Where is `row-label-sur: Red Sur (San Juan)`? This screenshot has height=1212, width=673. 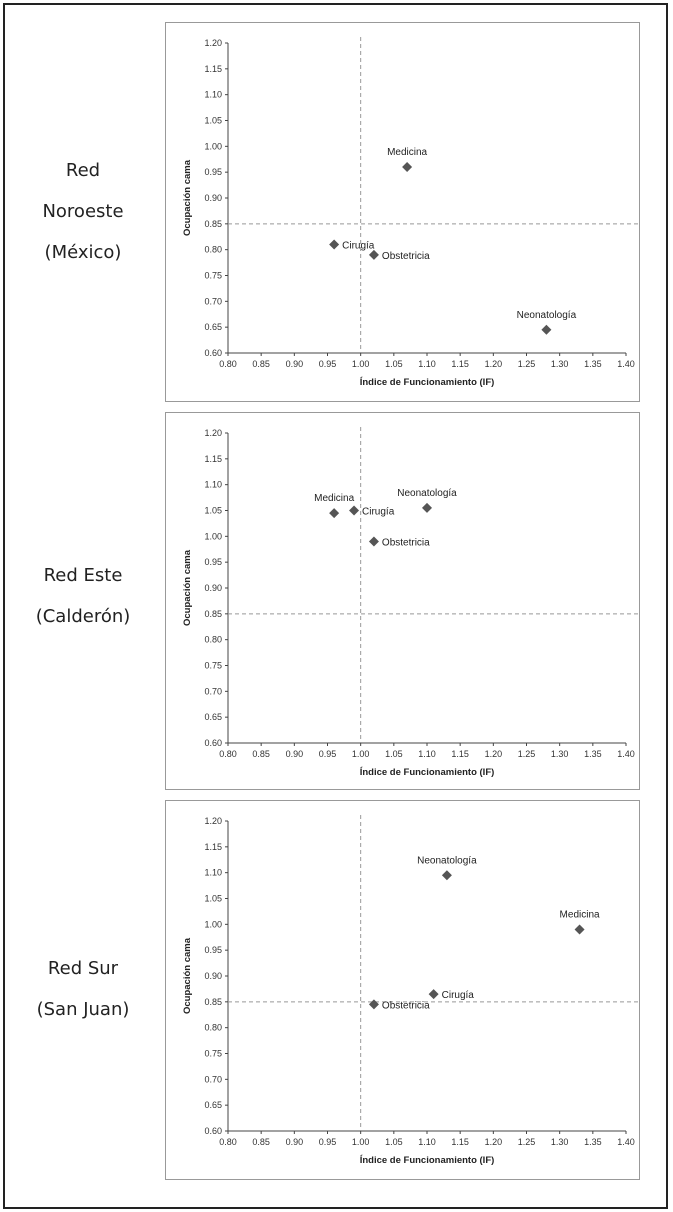 row-label-sur: Red Sur (San Juan) is located at coordinates (83, 989).